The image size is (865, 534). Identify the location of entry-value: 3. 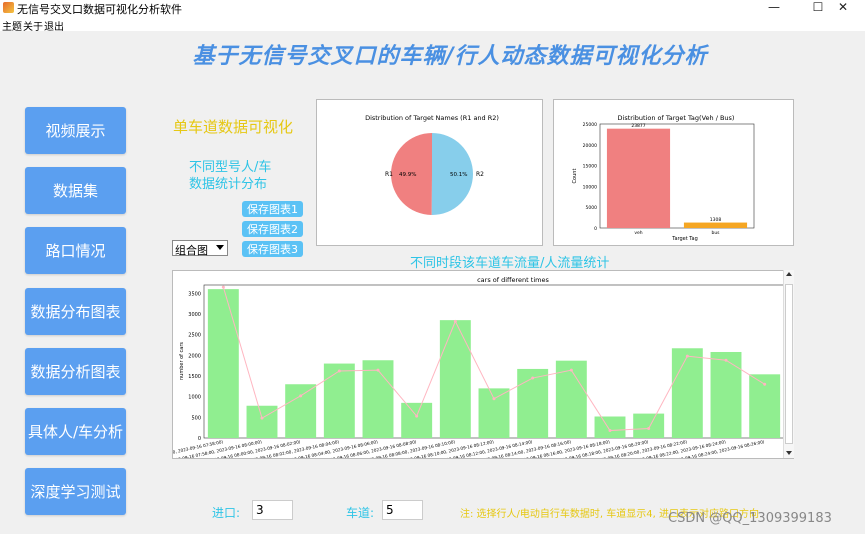
(260, 510).